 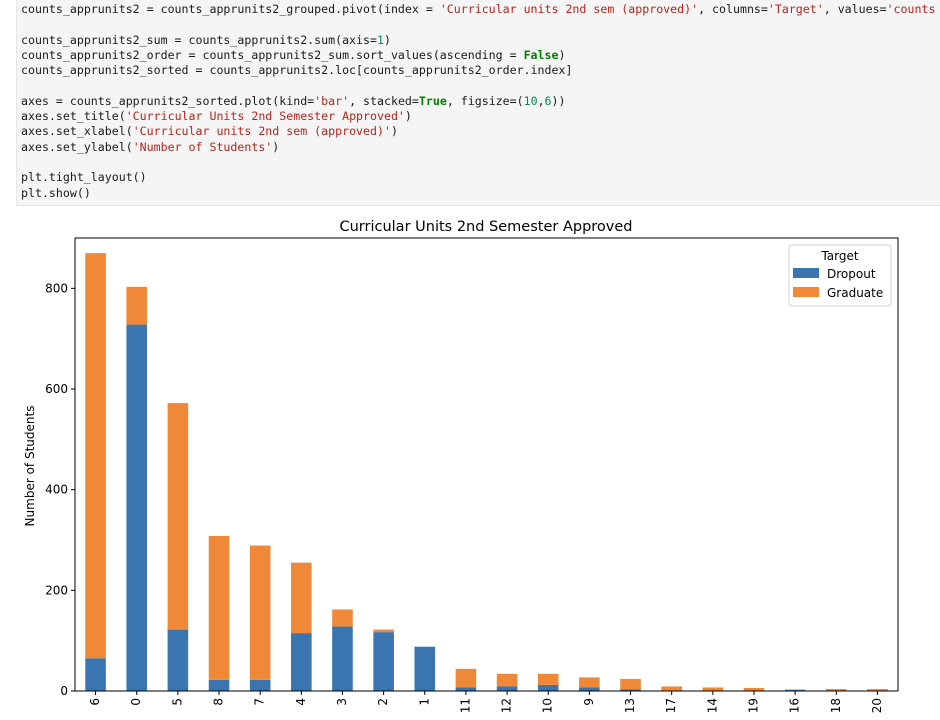 What do you see at coordinates (77, 146) in the screenshot?
I see `code-token: axes.set_ylabel(` at bounding box center [77, 146].